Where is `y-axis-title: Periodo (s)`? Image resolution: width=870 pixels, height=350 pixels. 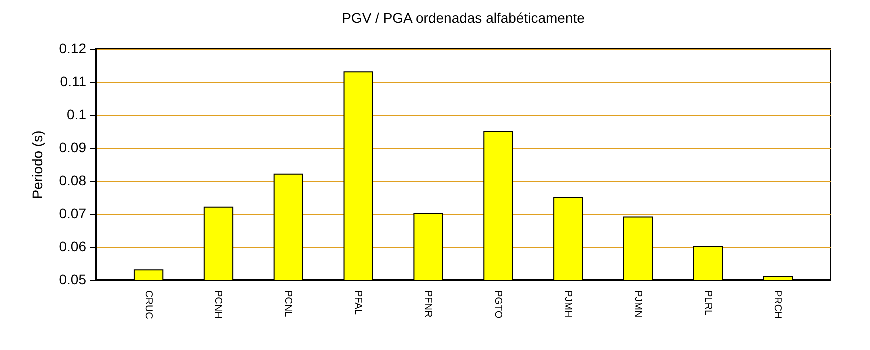 y-axis-title: Periodo (s) is located at coordinates (37, 165).